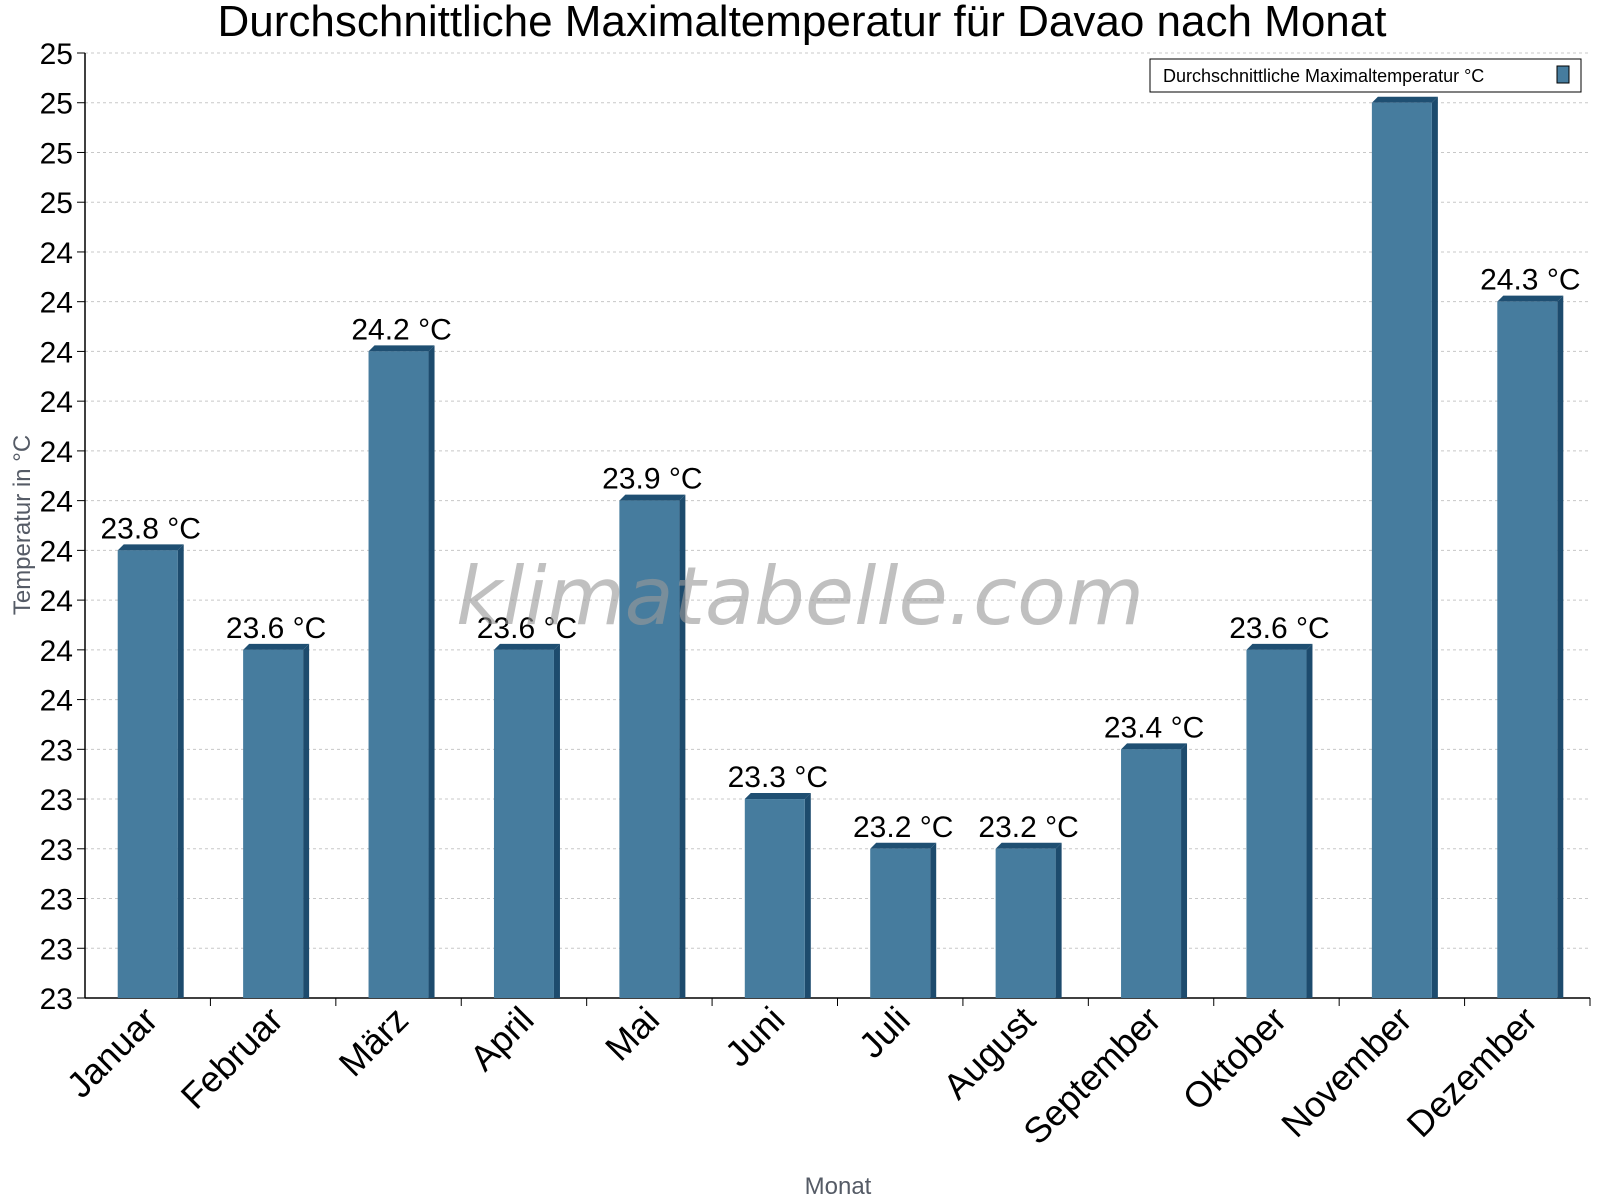 The width and height of the screenshot is (1600, 1200). I want to click on y-tick-labels: 23 23 23 23 23 23 24 24 24 24 24 24 24 24 24 24 25 25 25 25, so click(56, 527).